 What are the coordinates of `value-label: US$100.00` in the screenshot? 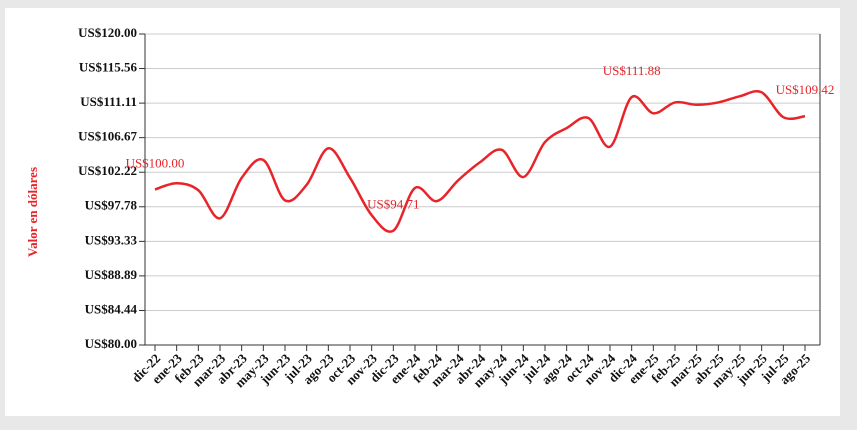 It's located at (155, 162).